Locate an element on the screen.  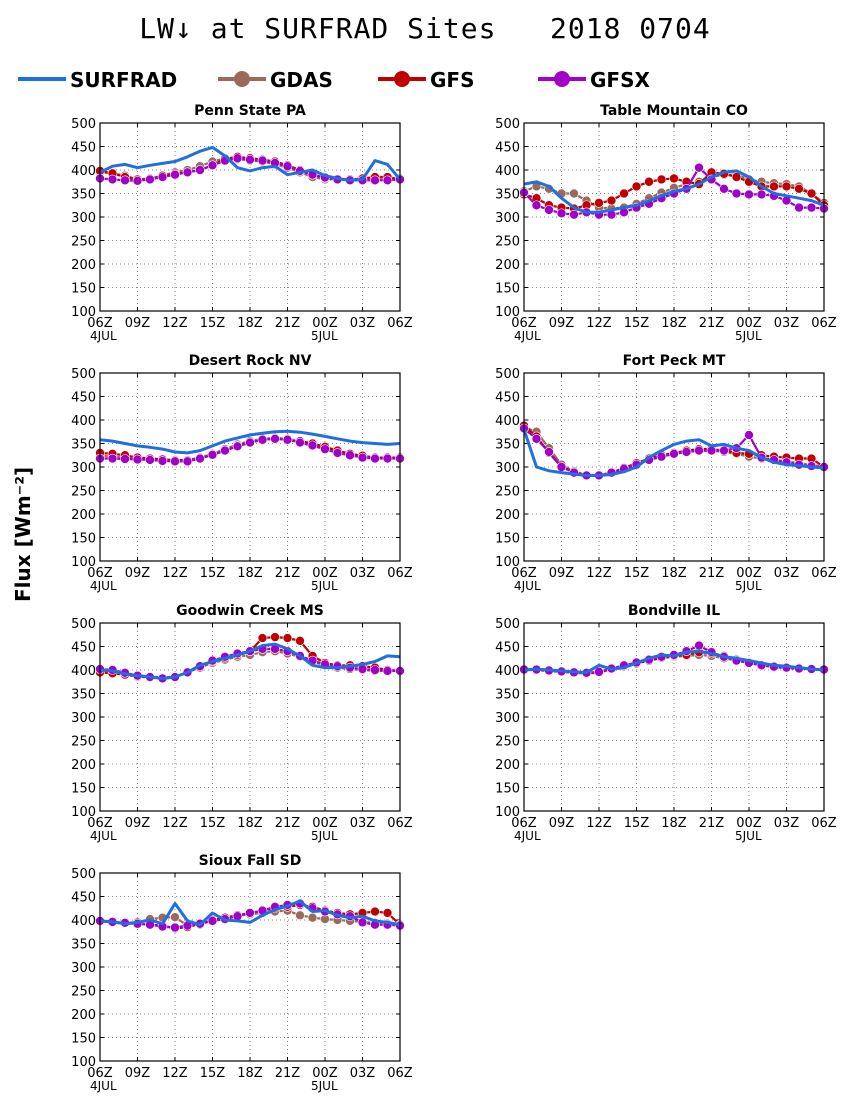
legend-label-gfs: GFS is located at coordinates (452, 80).